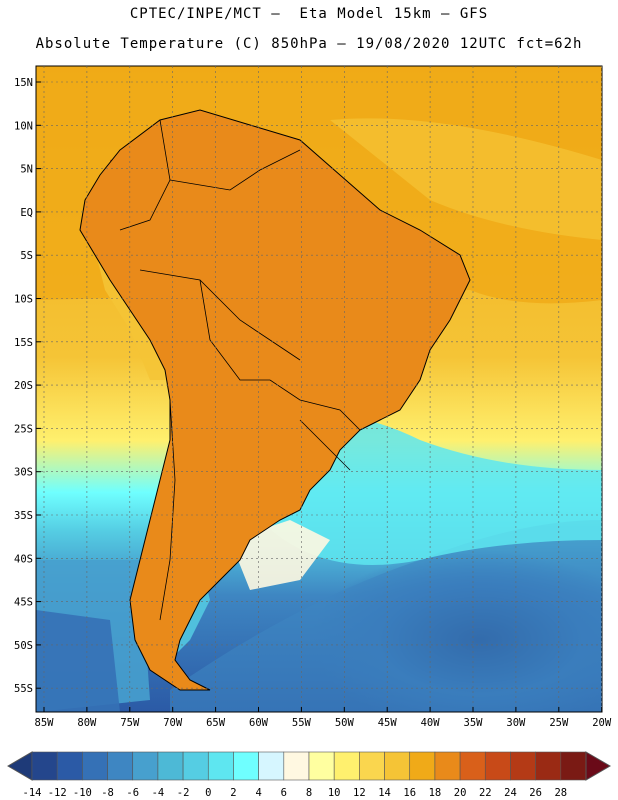 This screenshot has width=618, height=800. Describe the element at coordinates (145, 175) in the screenshot. I see `border-colombia` at that location.